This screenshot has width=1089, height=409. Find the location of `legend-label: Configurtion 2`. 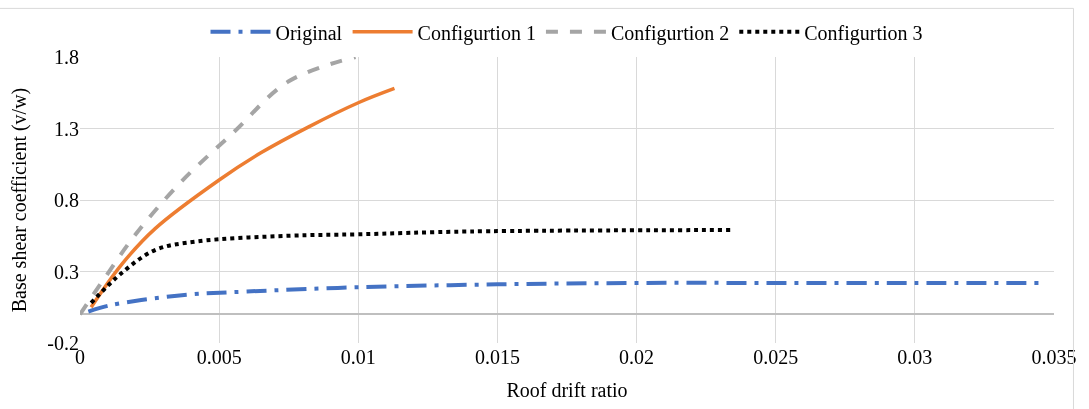

legend-label: Configurtion 2 is located at coordinates (670, 33).